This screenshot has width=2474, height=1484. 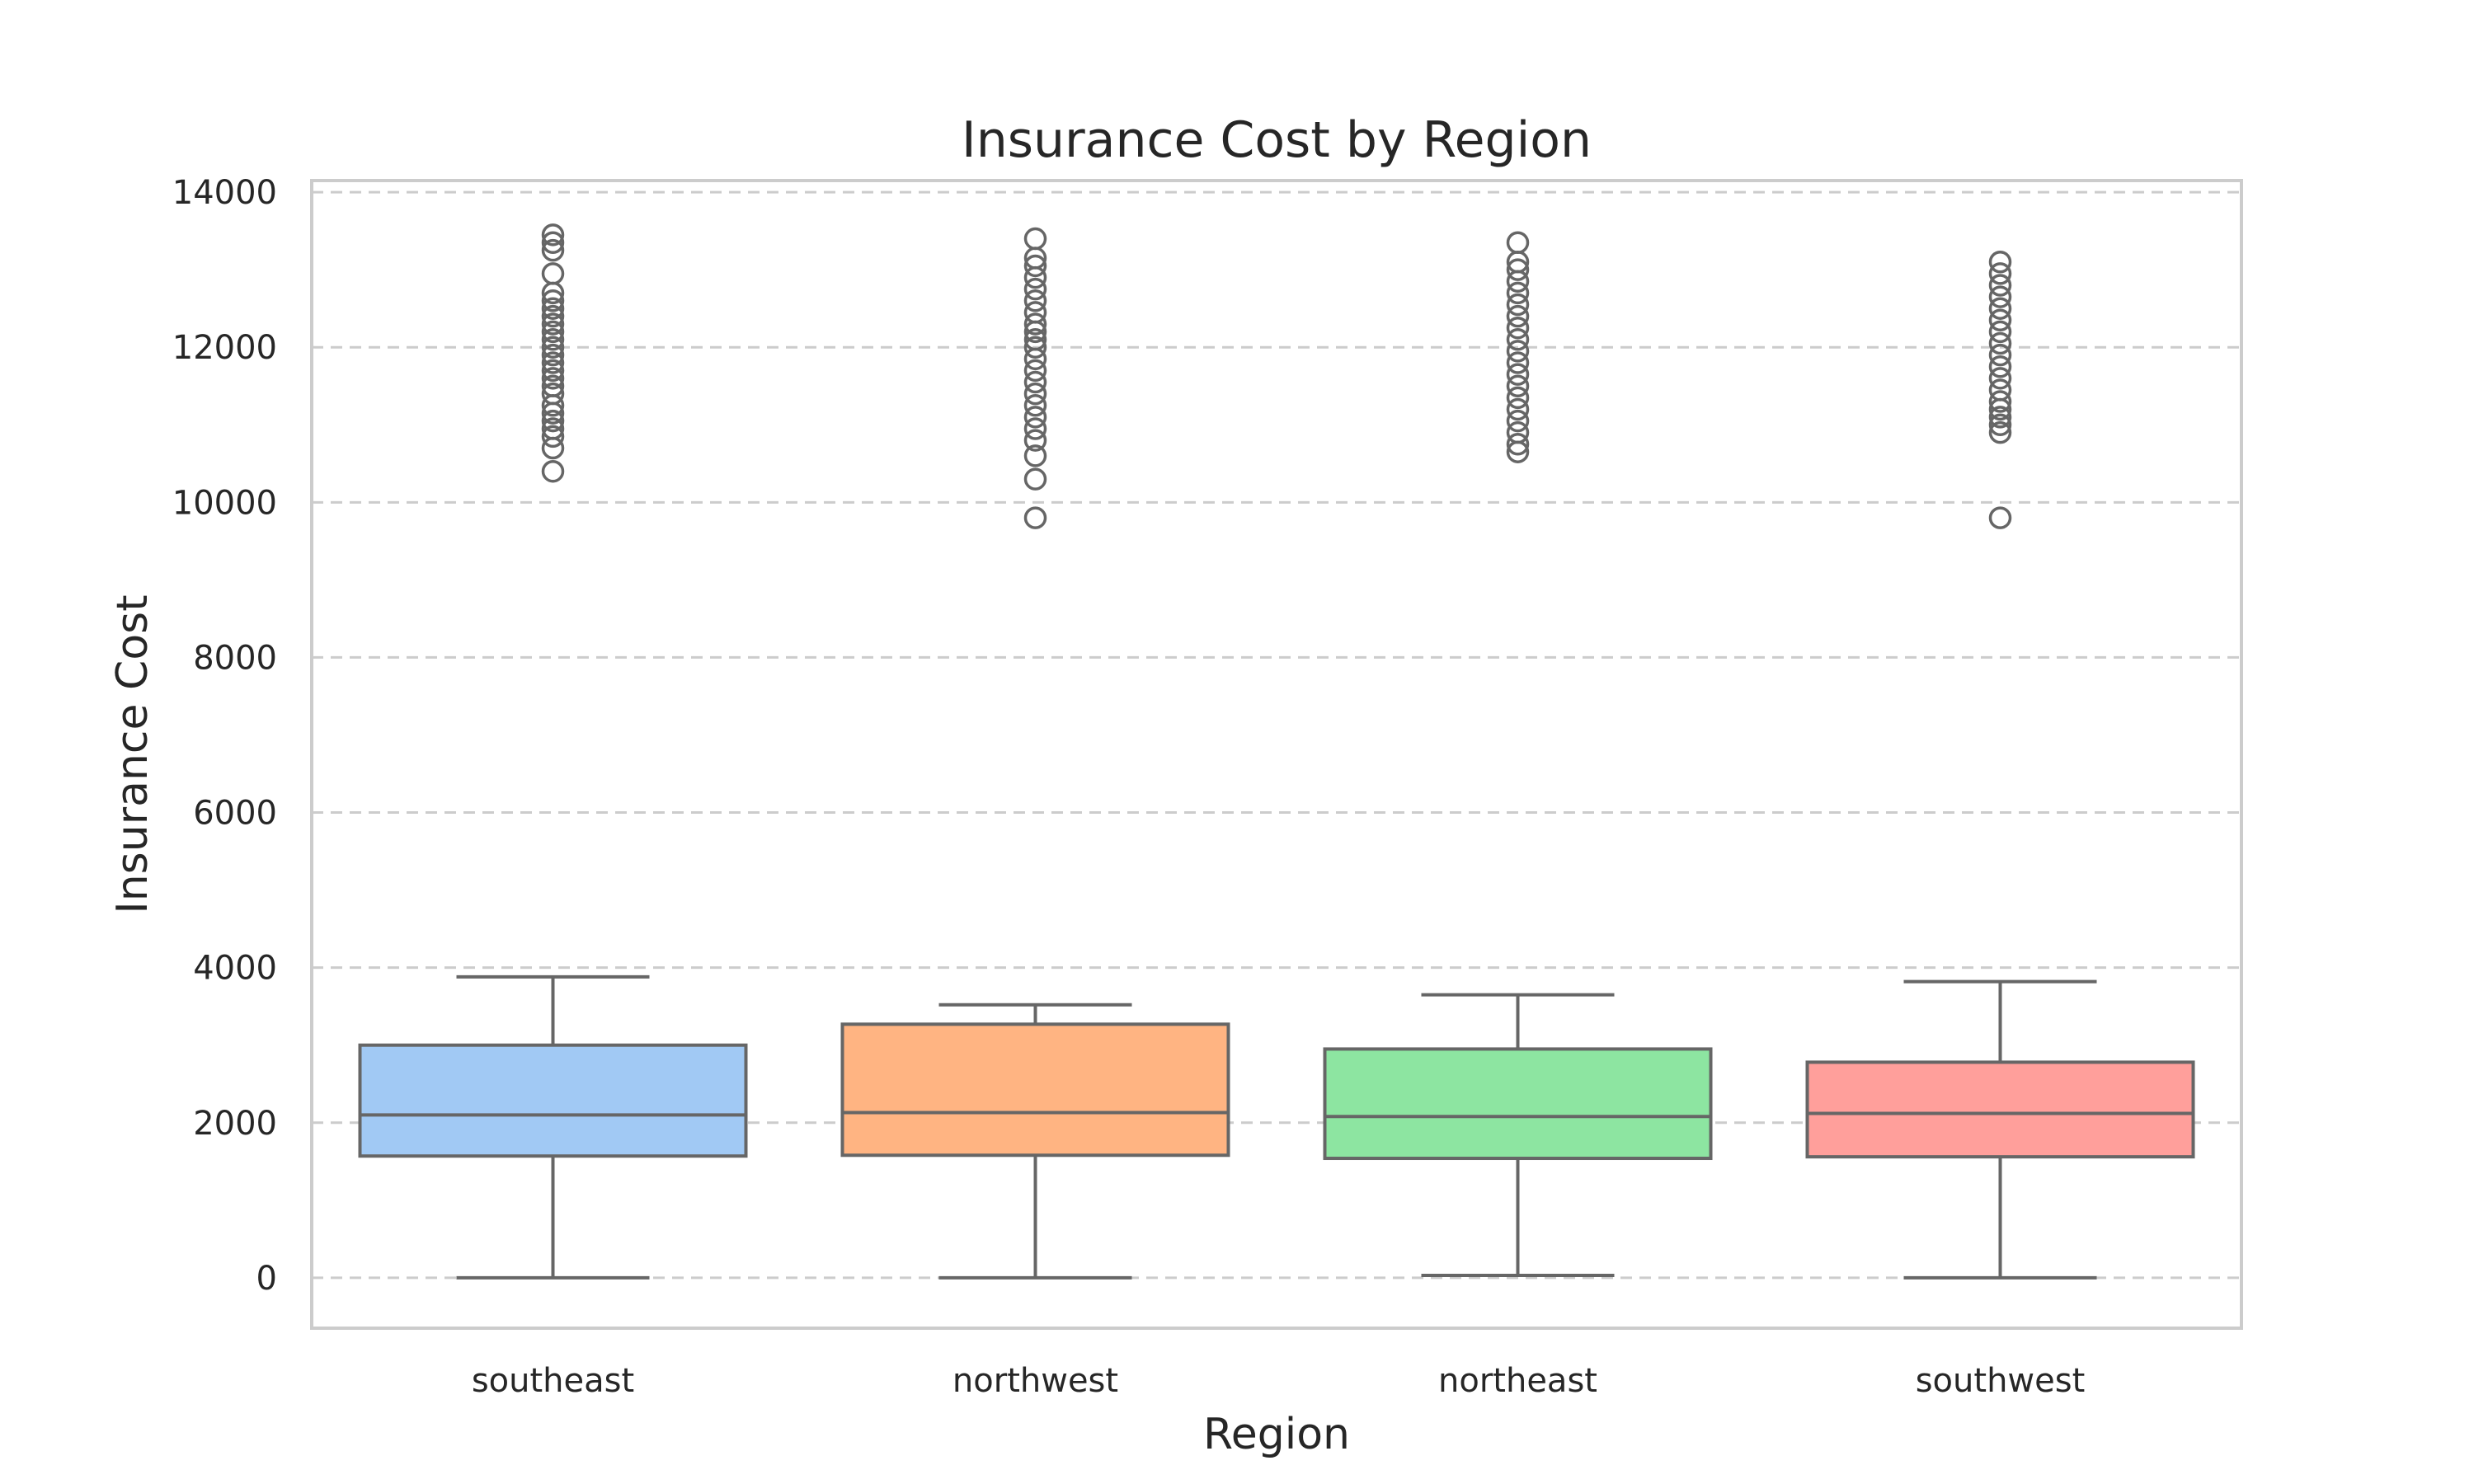 I want to click on y-tick-label-12000: 12000, so click(x=224, y=348).